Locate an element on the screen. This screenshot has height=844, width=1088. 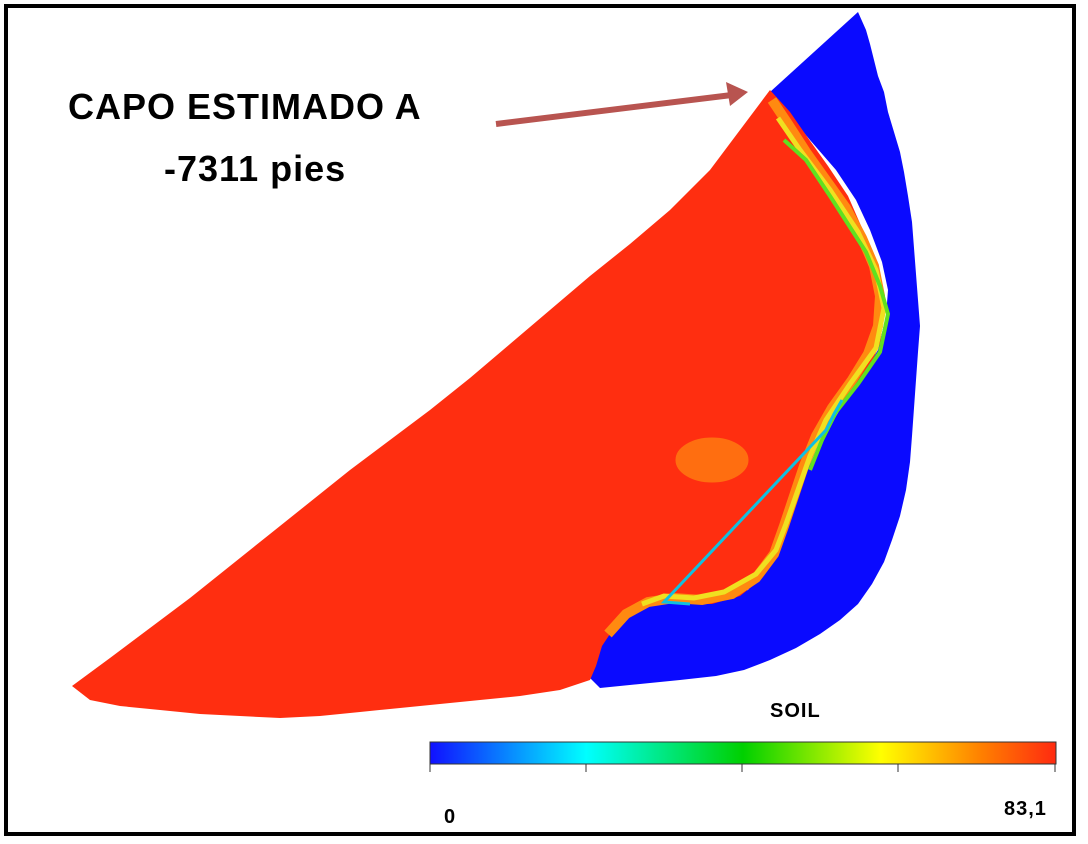
legend-max-label: 83,1 is located at coordinates (1025, 809).